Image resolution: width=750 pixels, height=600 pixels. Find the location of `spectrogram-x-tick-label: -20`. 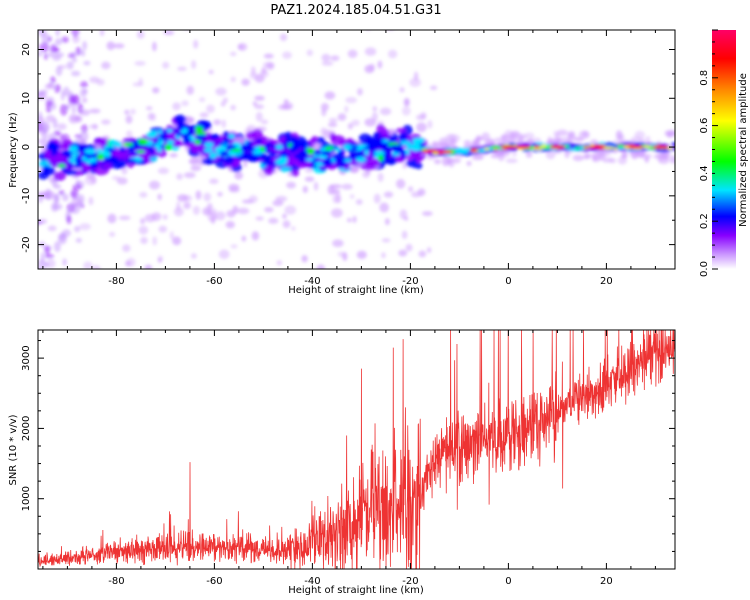

spectrogram-x-tick-label: -20 is located at coordinates (410, 281).